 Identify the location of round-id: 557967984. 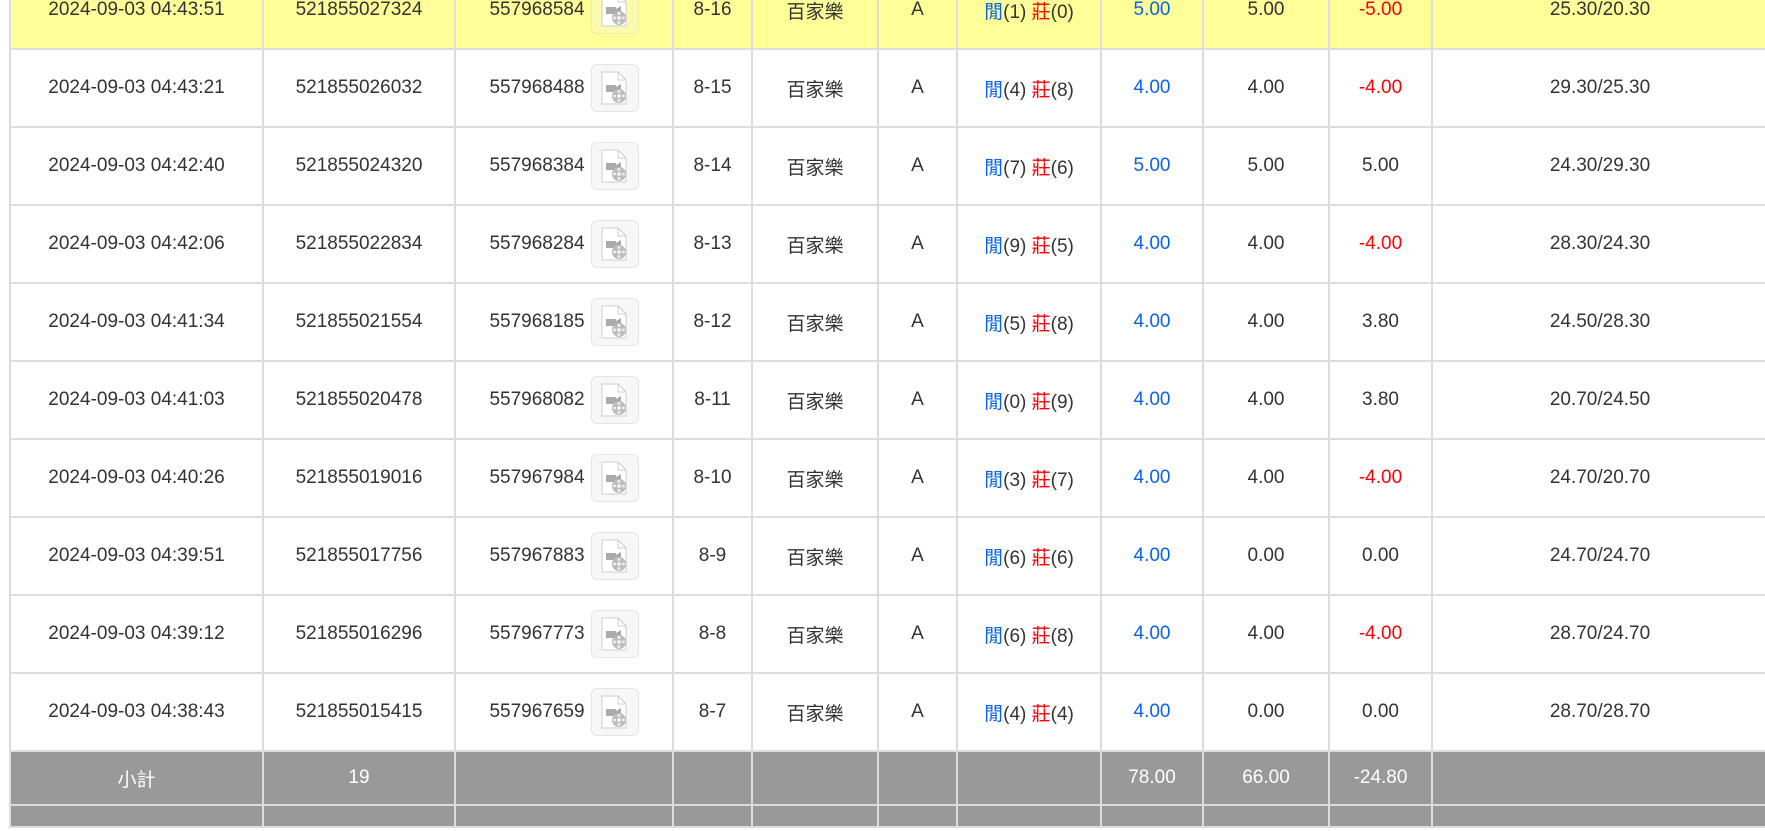
(564, 478).